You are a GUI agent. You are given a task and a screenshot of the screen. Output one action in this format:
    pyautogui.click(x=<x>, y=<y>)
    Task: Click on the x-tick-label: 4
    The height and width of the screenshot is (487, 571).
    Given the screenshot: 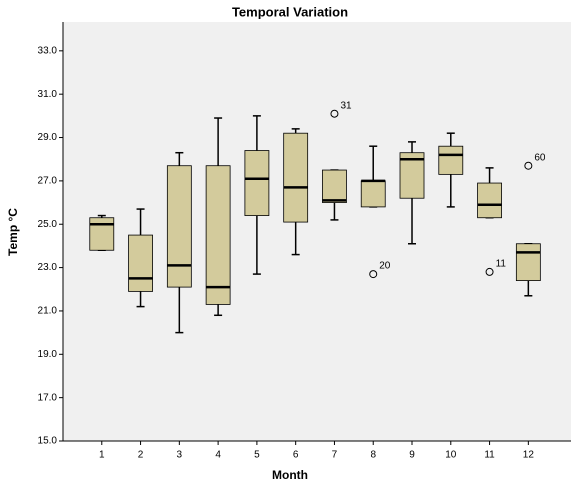 What is the action you would take?
    pyautogui.click(x=218, y=455)
    